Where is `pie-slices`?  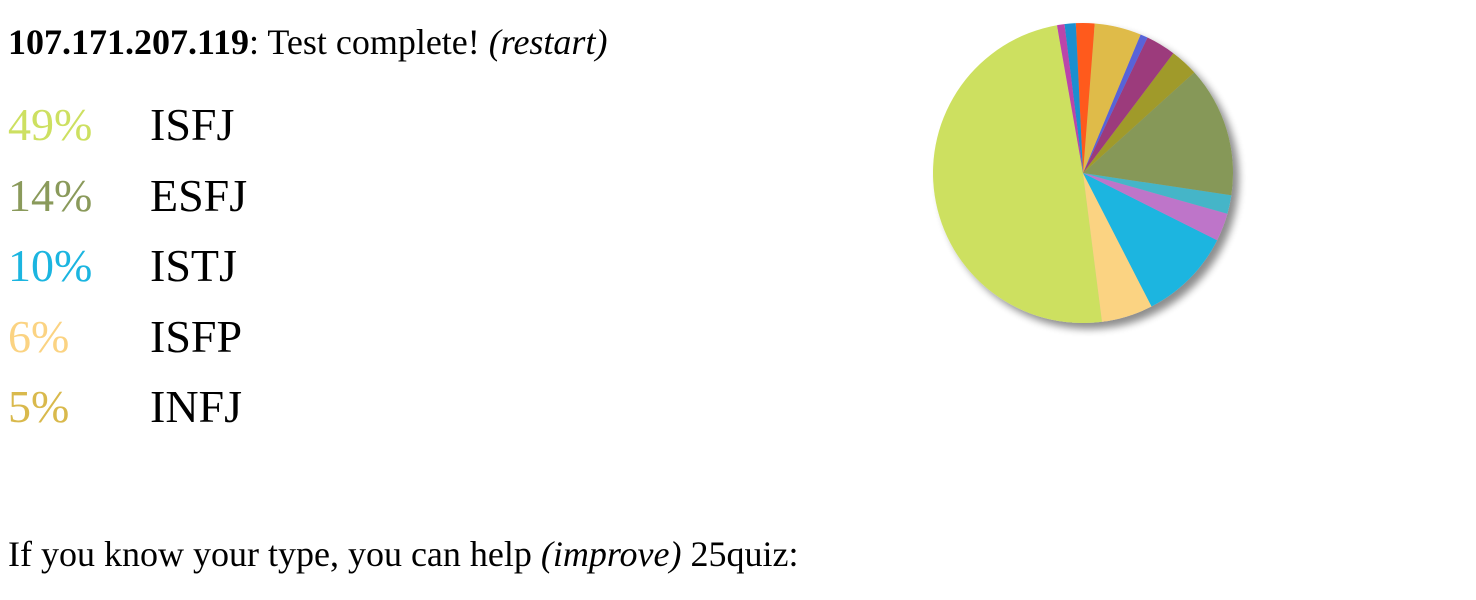
pie-slices is located at coordinates (1083, 173).